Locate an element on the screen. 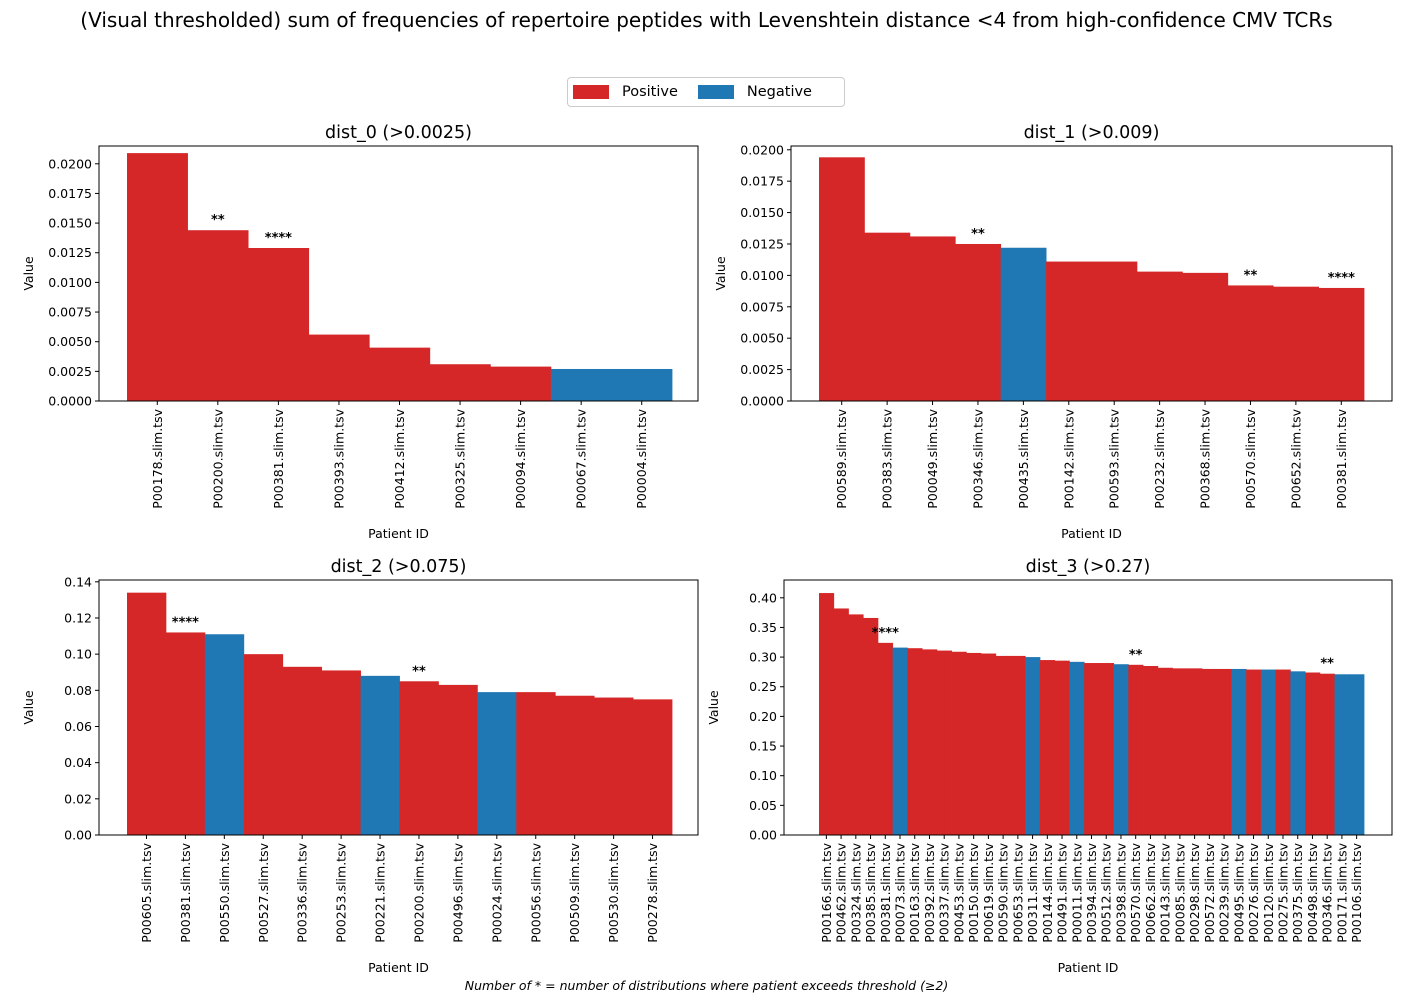 This screenshot has height=1004, width=1413. chart2-ytick-label: 0.06 is located at coordinates (78, 726).